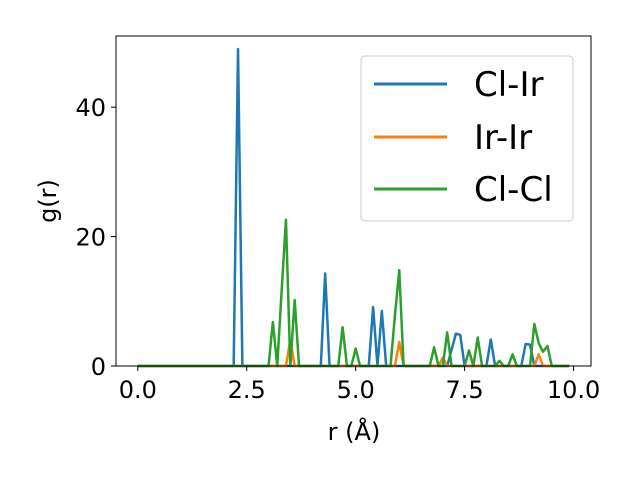  I want to click on y-tick-label: 20, so click(90, 238).